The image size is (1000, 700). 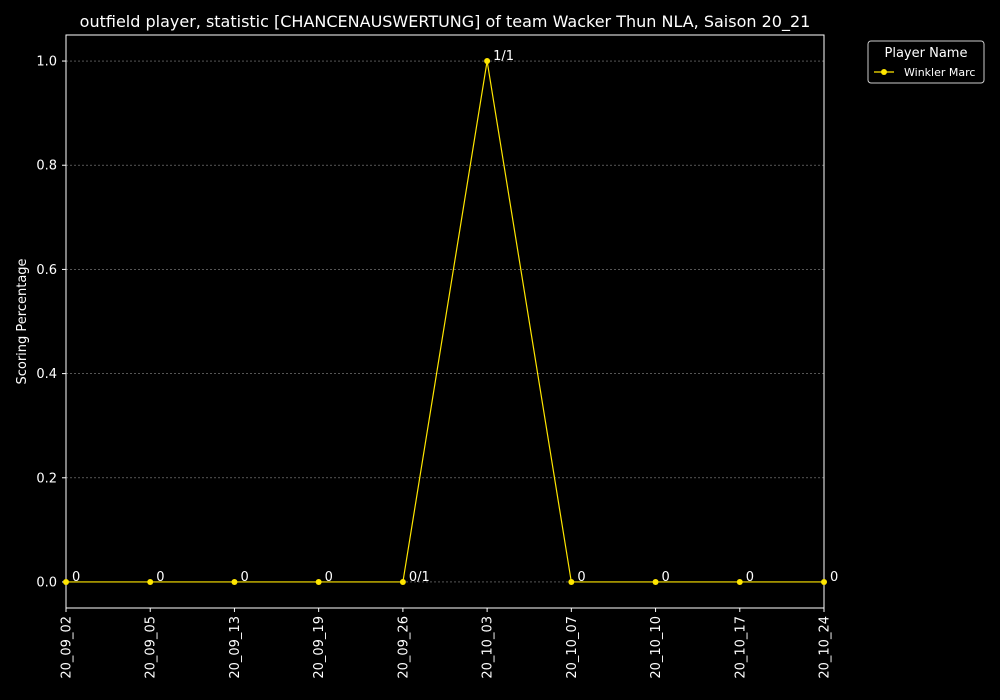 What do you see at coordinates (403, 647) in the screenshot?
I see `x-tick-label: 20_09_26` at bounding box center [403, 647].